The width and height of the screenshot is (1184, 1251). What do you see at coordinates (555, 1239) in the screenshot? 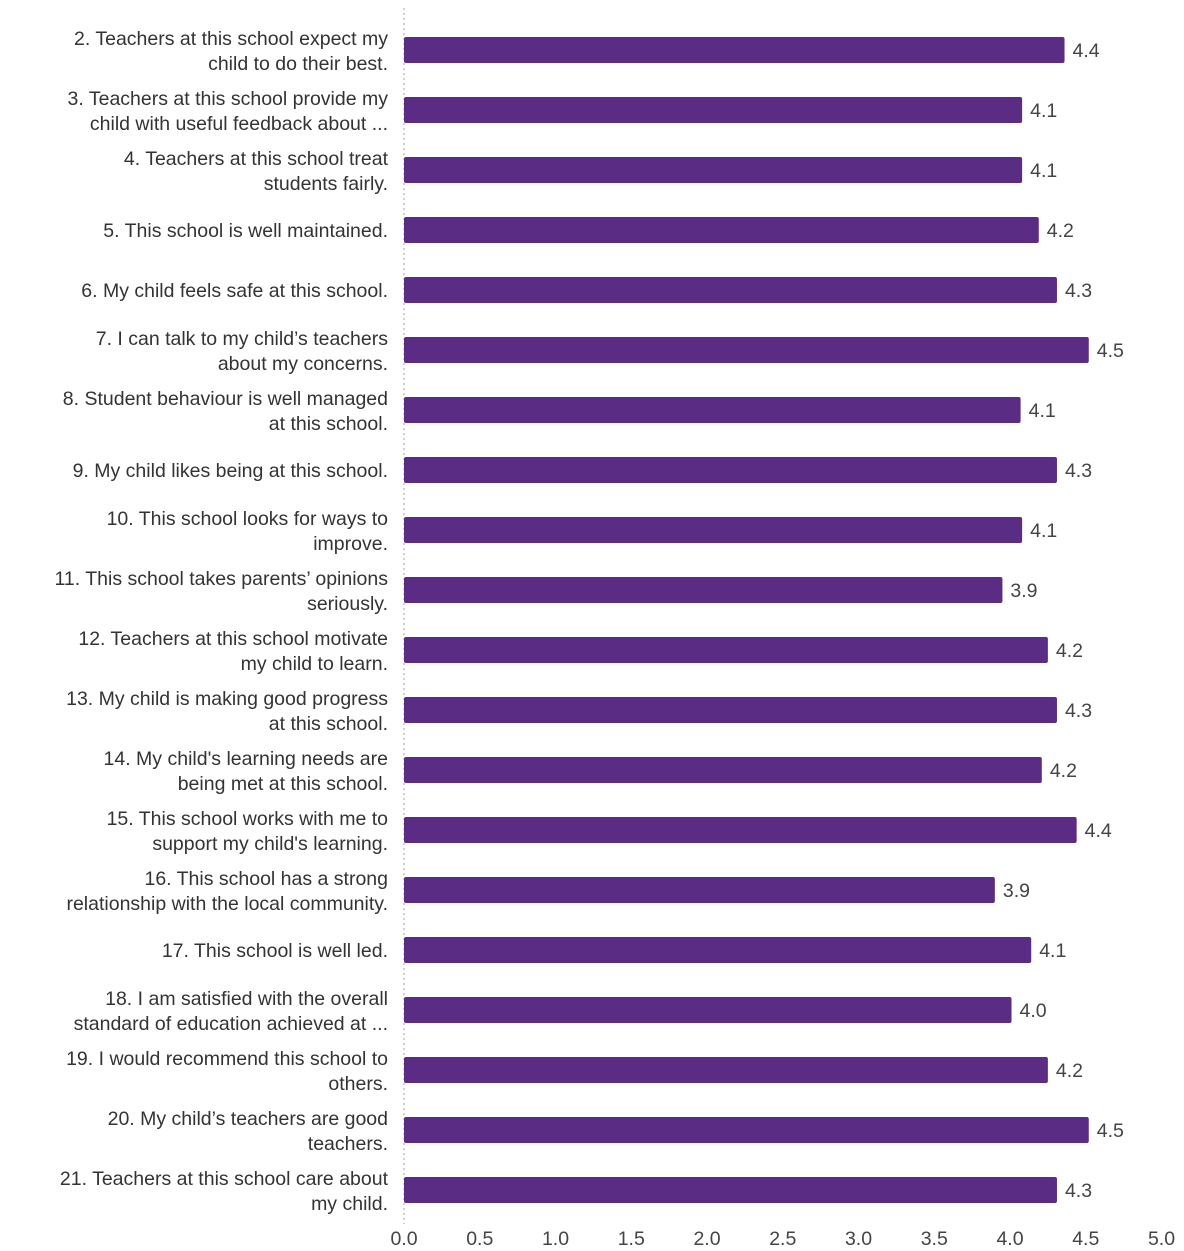
I see `x-tick-label: 1.0` at bounding box center [555, 1239].